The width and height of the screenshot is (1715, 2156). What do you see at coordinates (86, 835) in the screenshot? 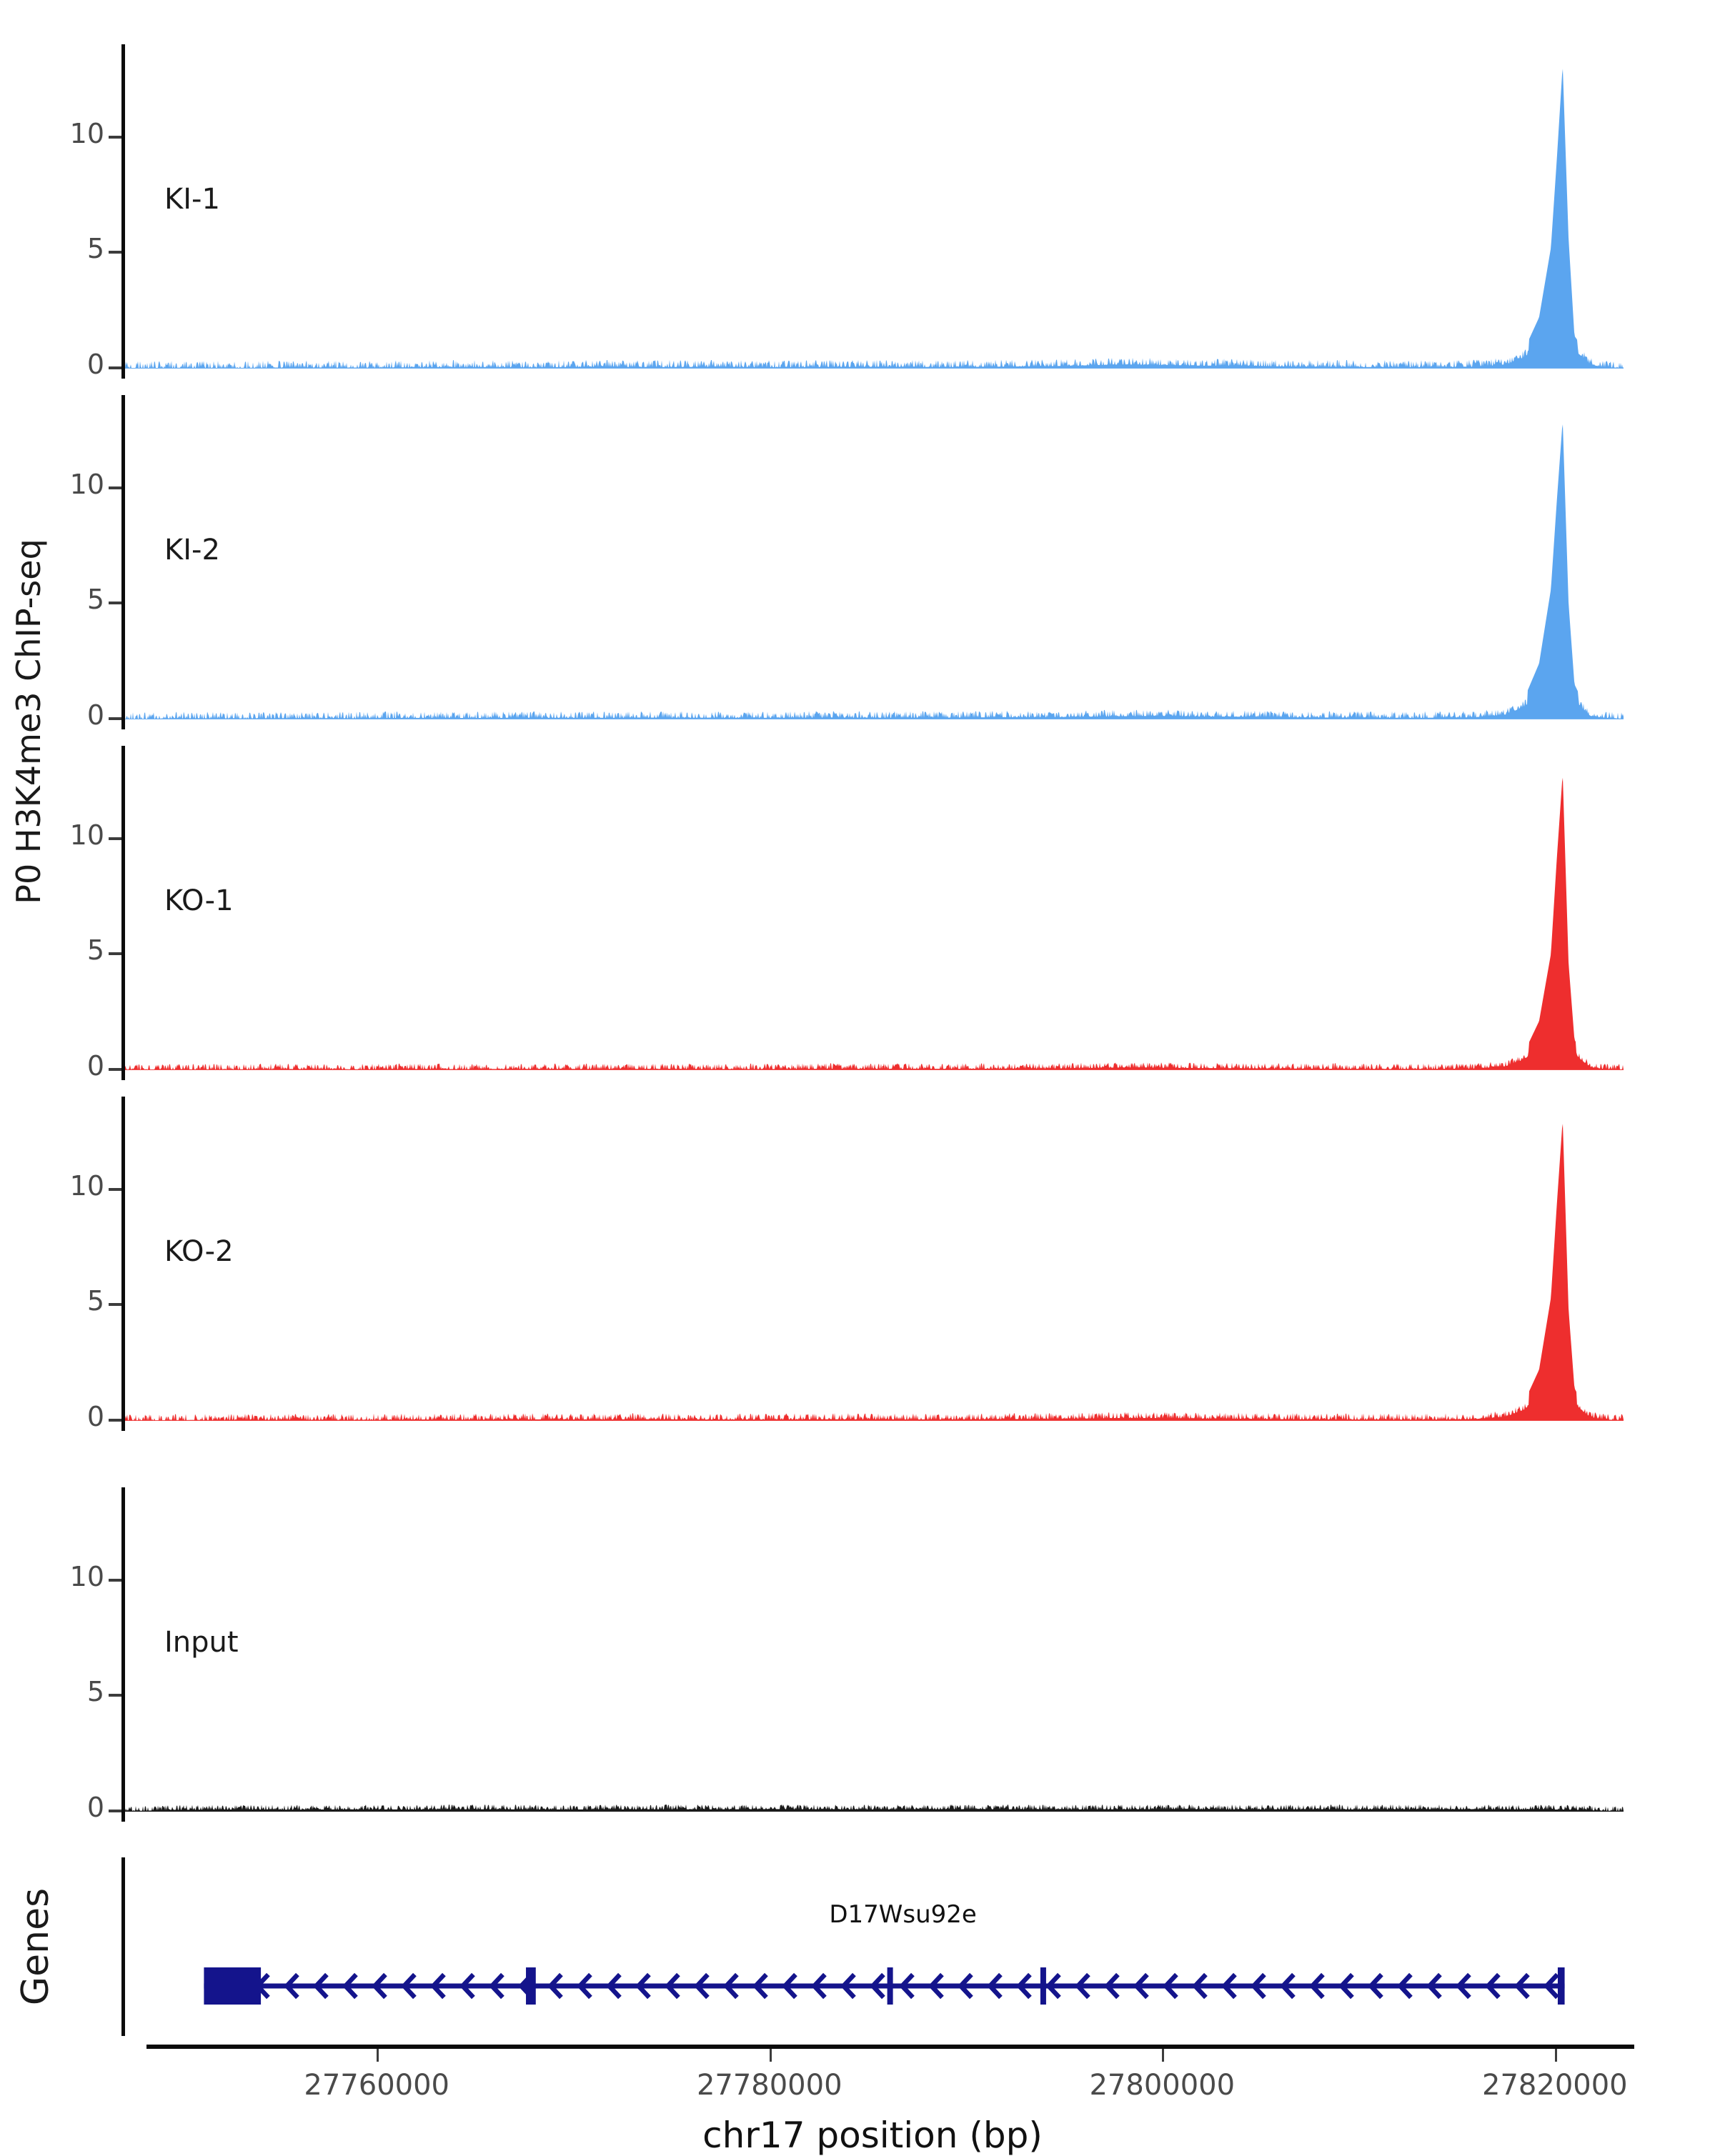
I see `y-tick-label-ko1-2: 10` at bounding box center [86, 835].